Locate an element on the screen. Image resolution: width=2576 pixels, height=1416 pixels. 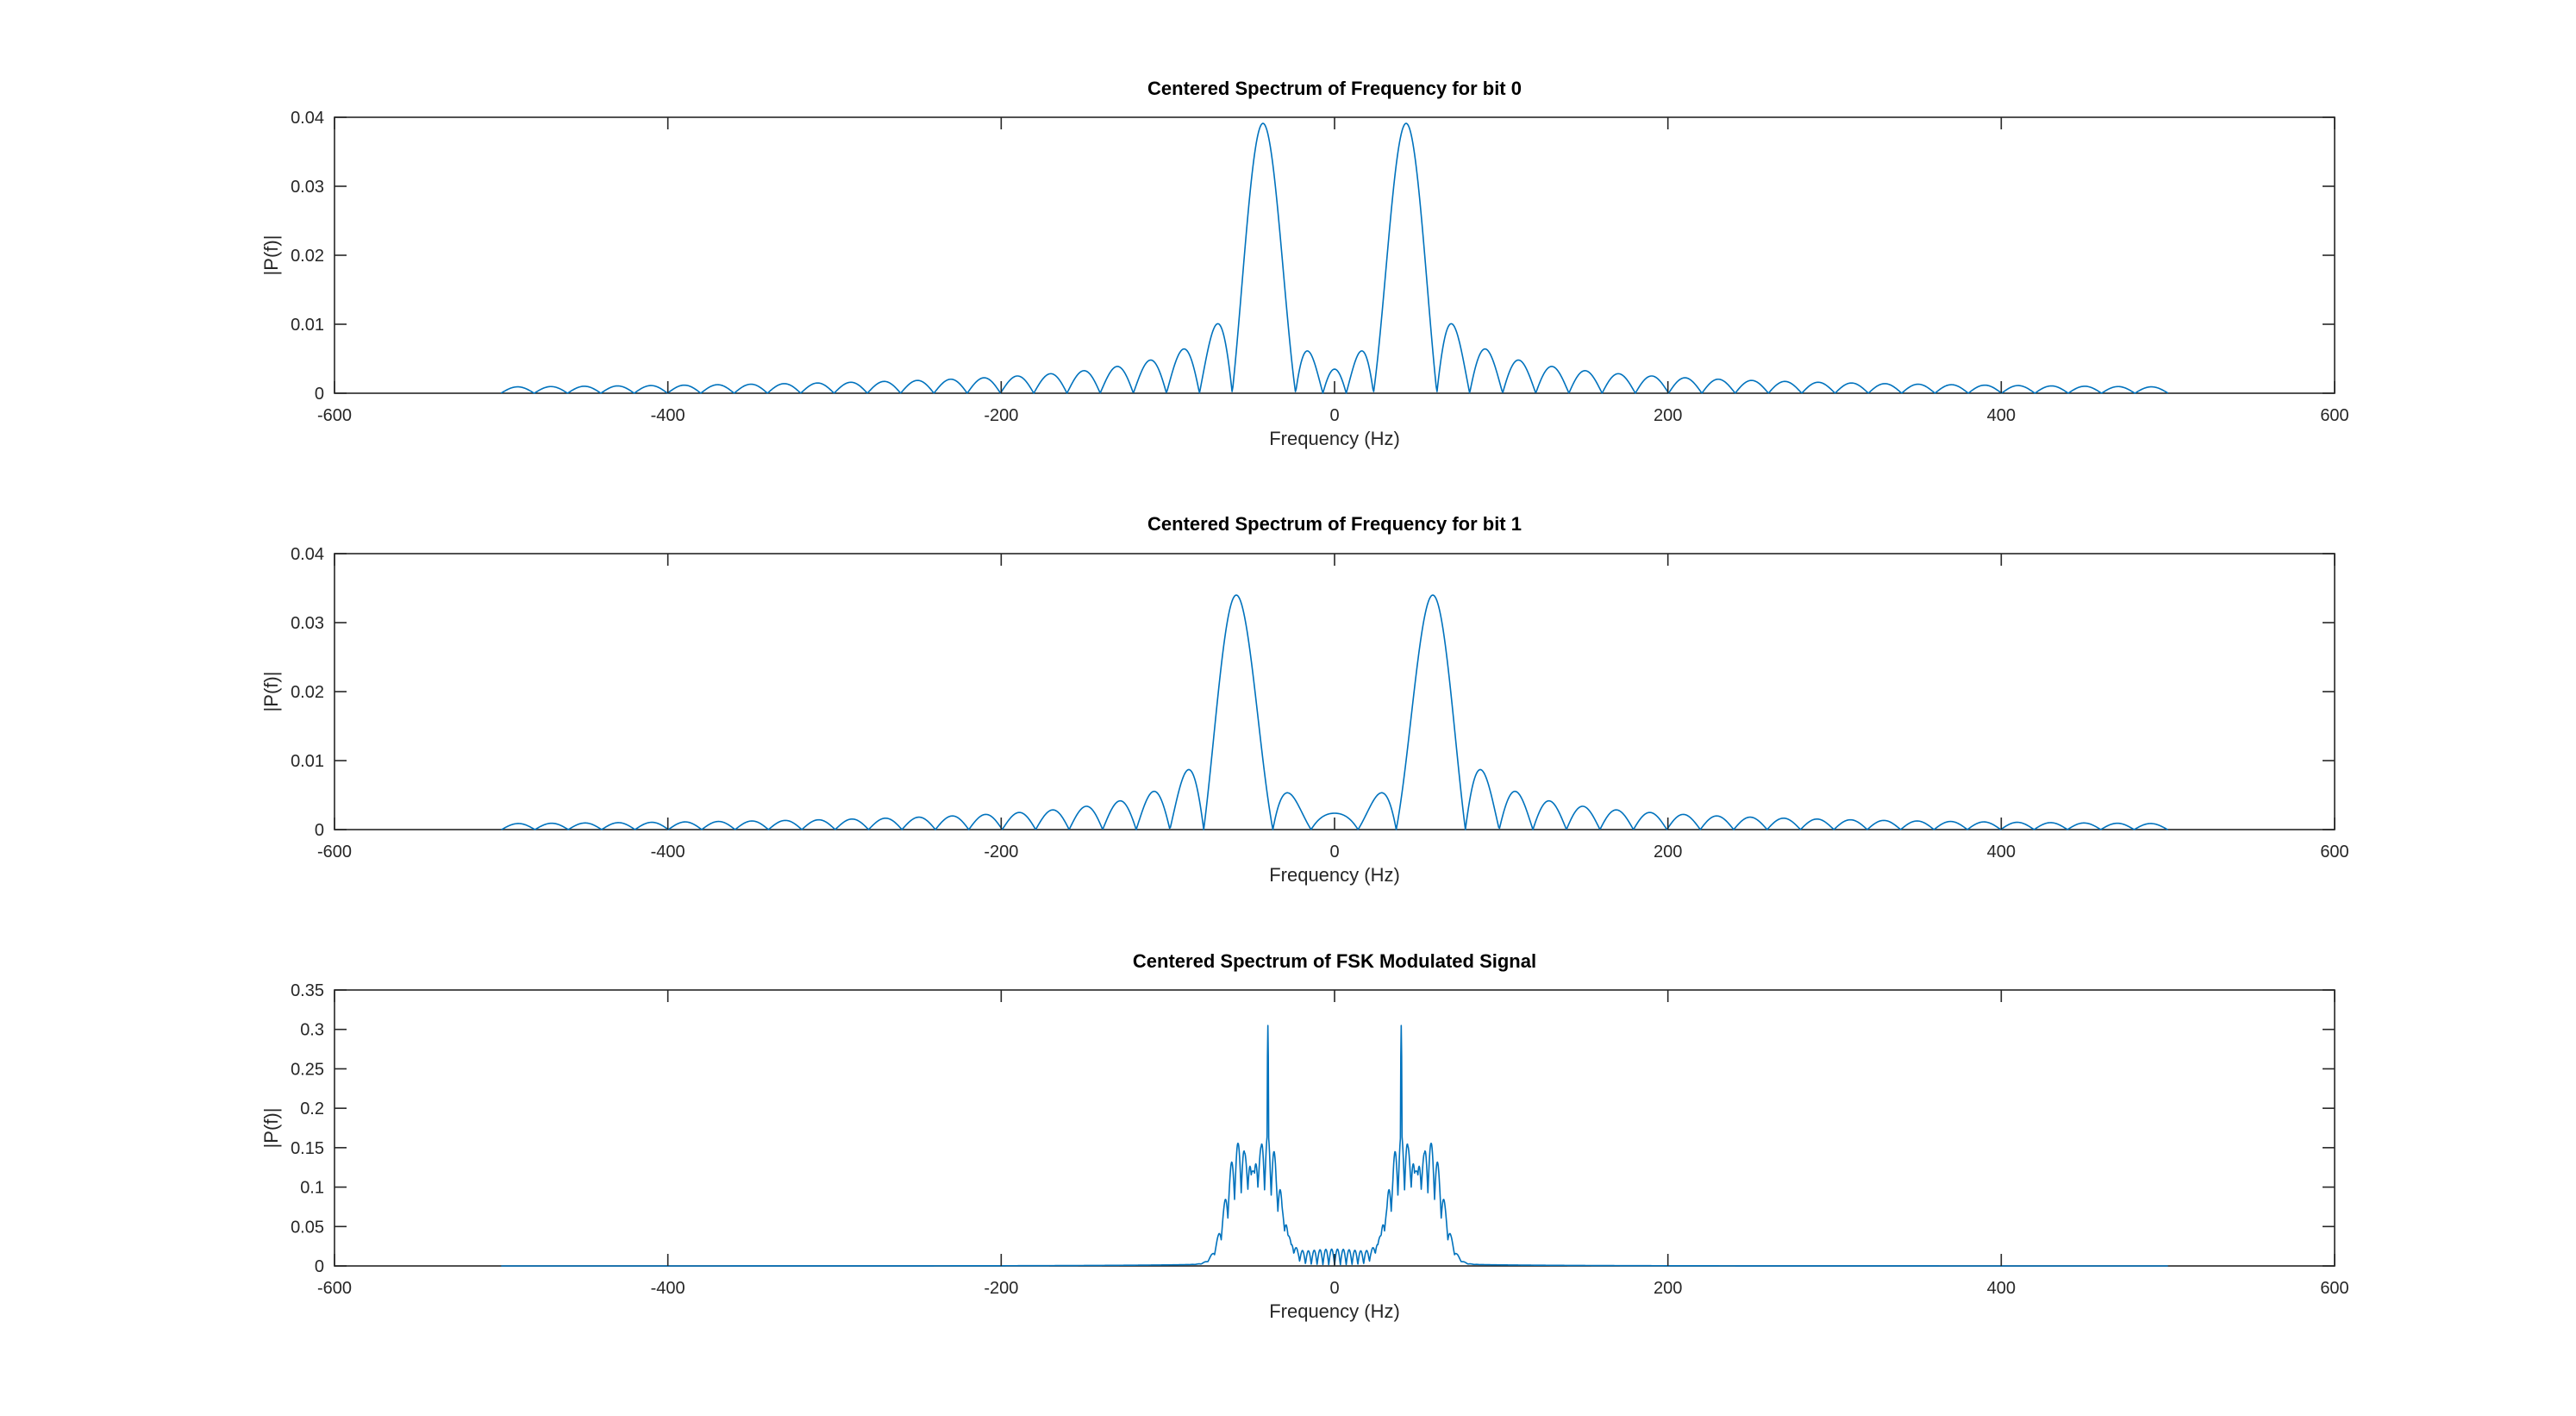
y-tick-label: 0.3 is located at coordinates (312, 1030).